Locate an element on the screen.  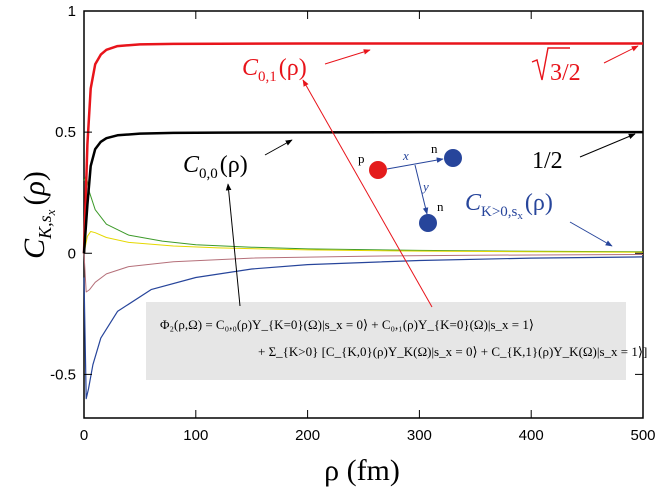
half-label: 1/2 is located at coordinates (547, 161).